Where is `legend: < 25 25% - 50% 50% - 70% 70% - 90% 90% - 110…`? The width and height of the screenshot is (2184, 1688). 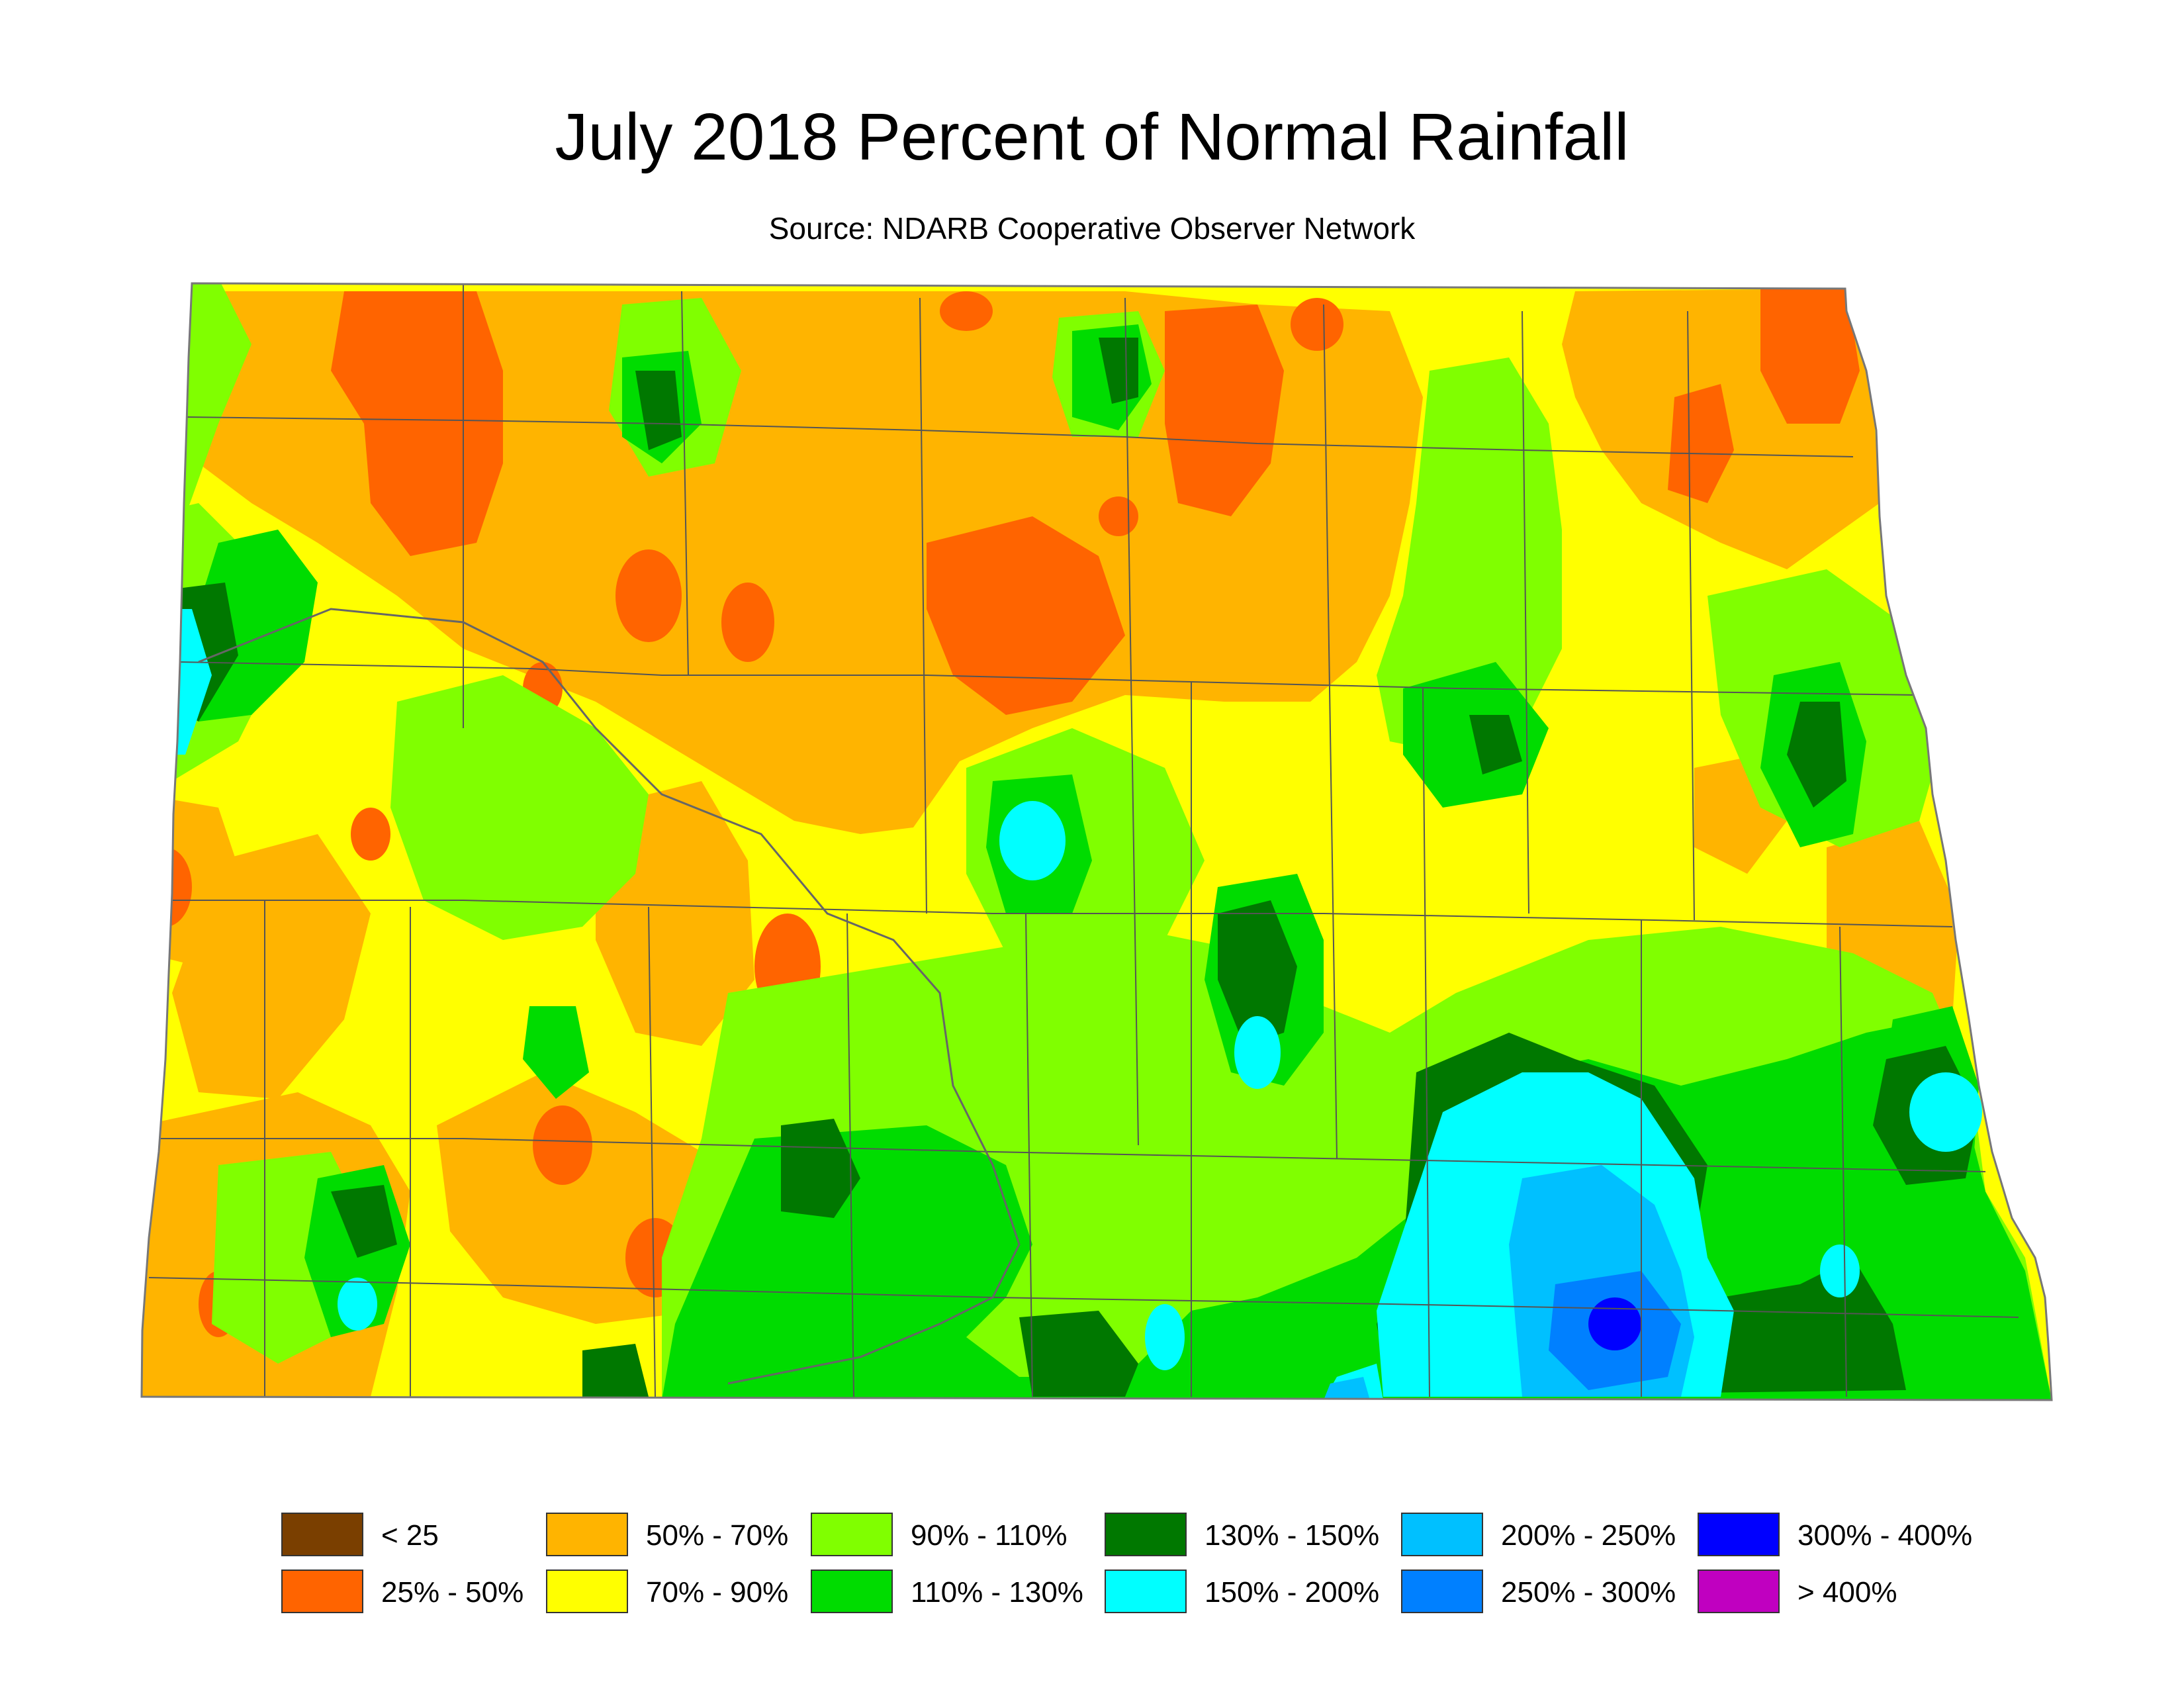 legend: < 25 25% - 50% 50% - 70% 70% - 90% 90% - 110… is located at coordinates (1126, 1563).